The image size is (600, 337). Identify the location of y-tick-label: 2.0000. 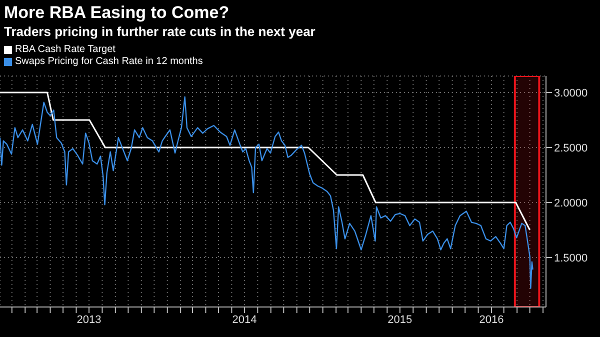
(571, 203).